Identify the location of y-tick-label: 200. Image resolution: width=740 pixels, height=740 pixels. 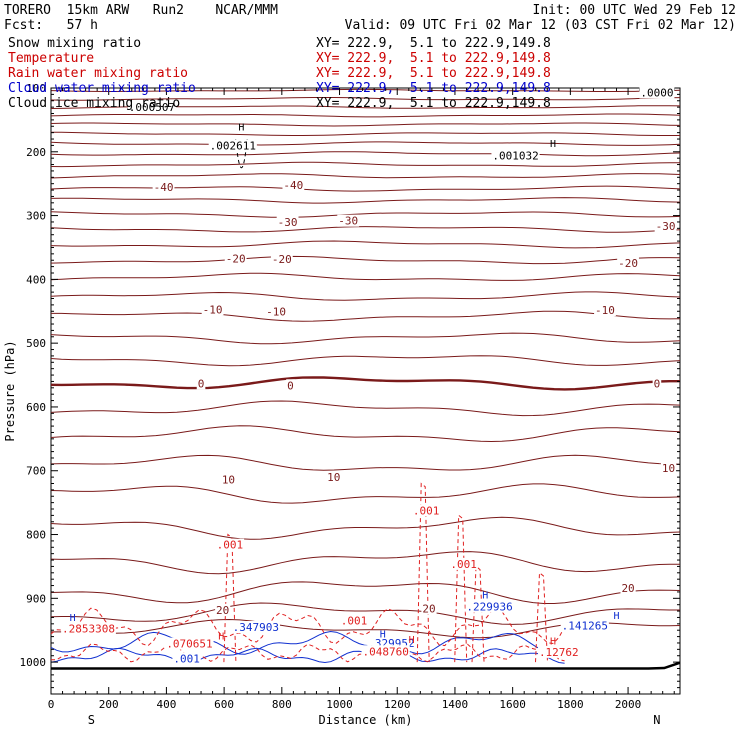
(36, 152).